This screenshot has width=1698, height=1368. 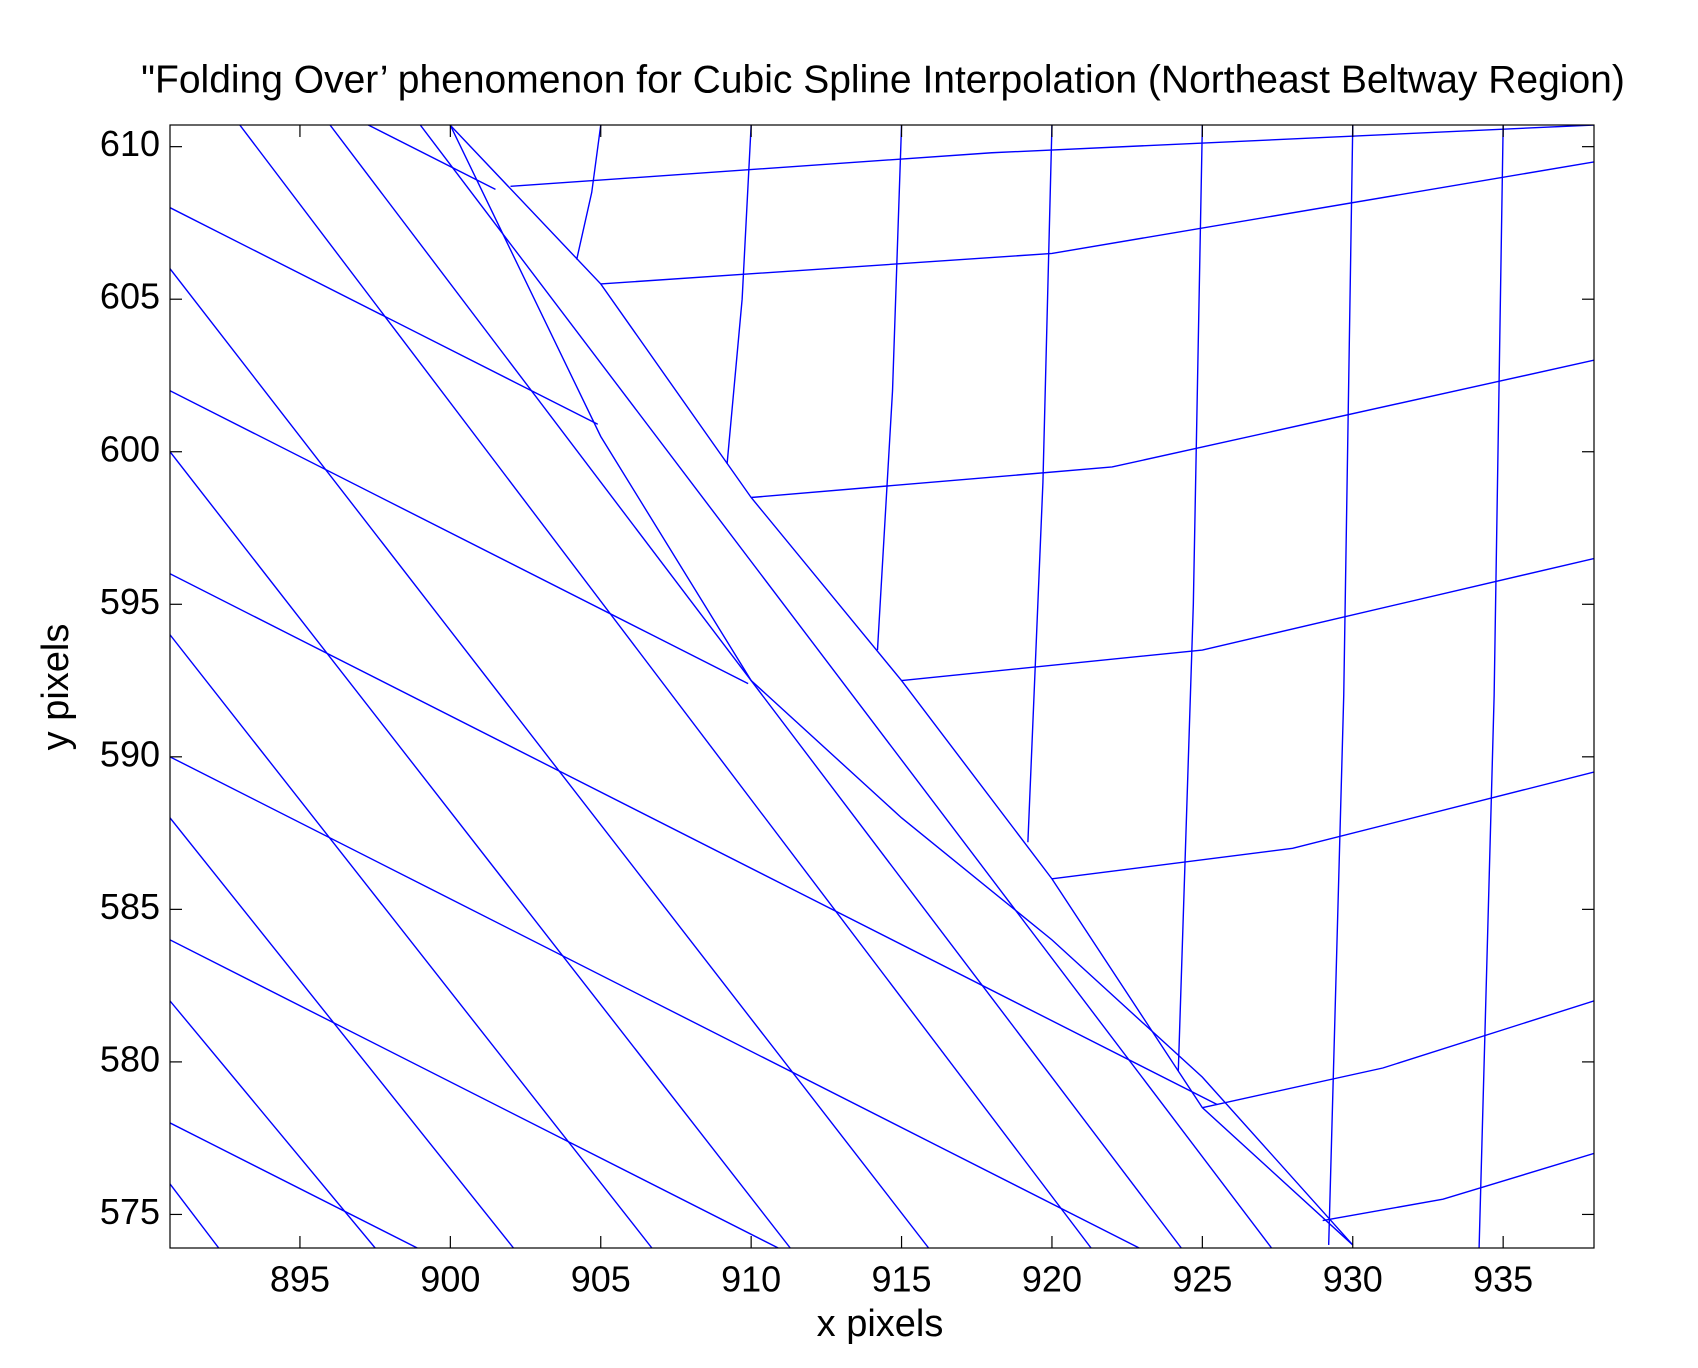 I want to click on y-tick-label: 605, so click(x=130, y=296).